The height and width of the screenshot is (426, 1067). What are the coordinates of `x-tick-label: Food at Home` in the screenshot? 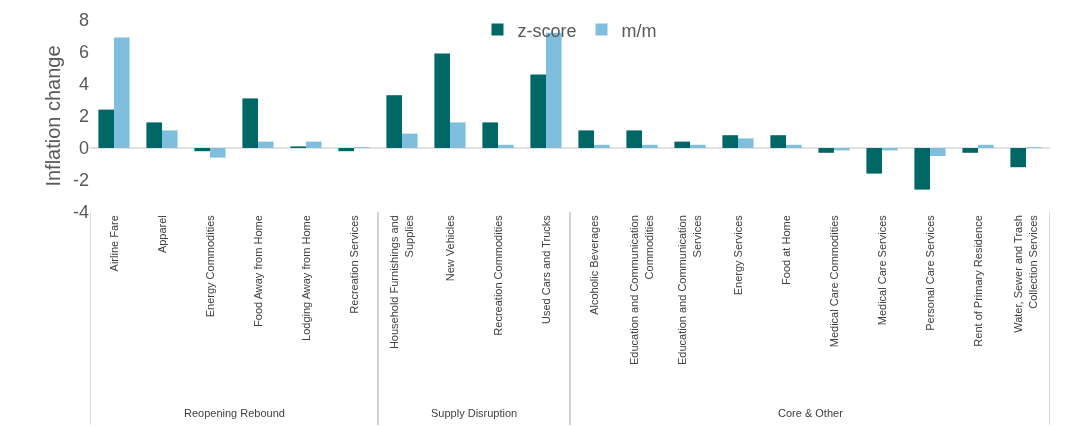 It's located at (785, 250).